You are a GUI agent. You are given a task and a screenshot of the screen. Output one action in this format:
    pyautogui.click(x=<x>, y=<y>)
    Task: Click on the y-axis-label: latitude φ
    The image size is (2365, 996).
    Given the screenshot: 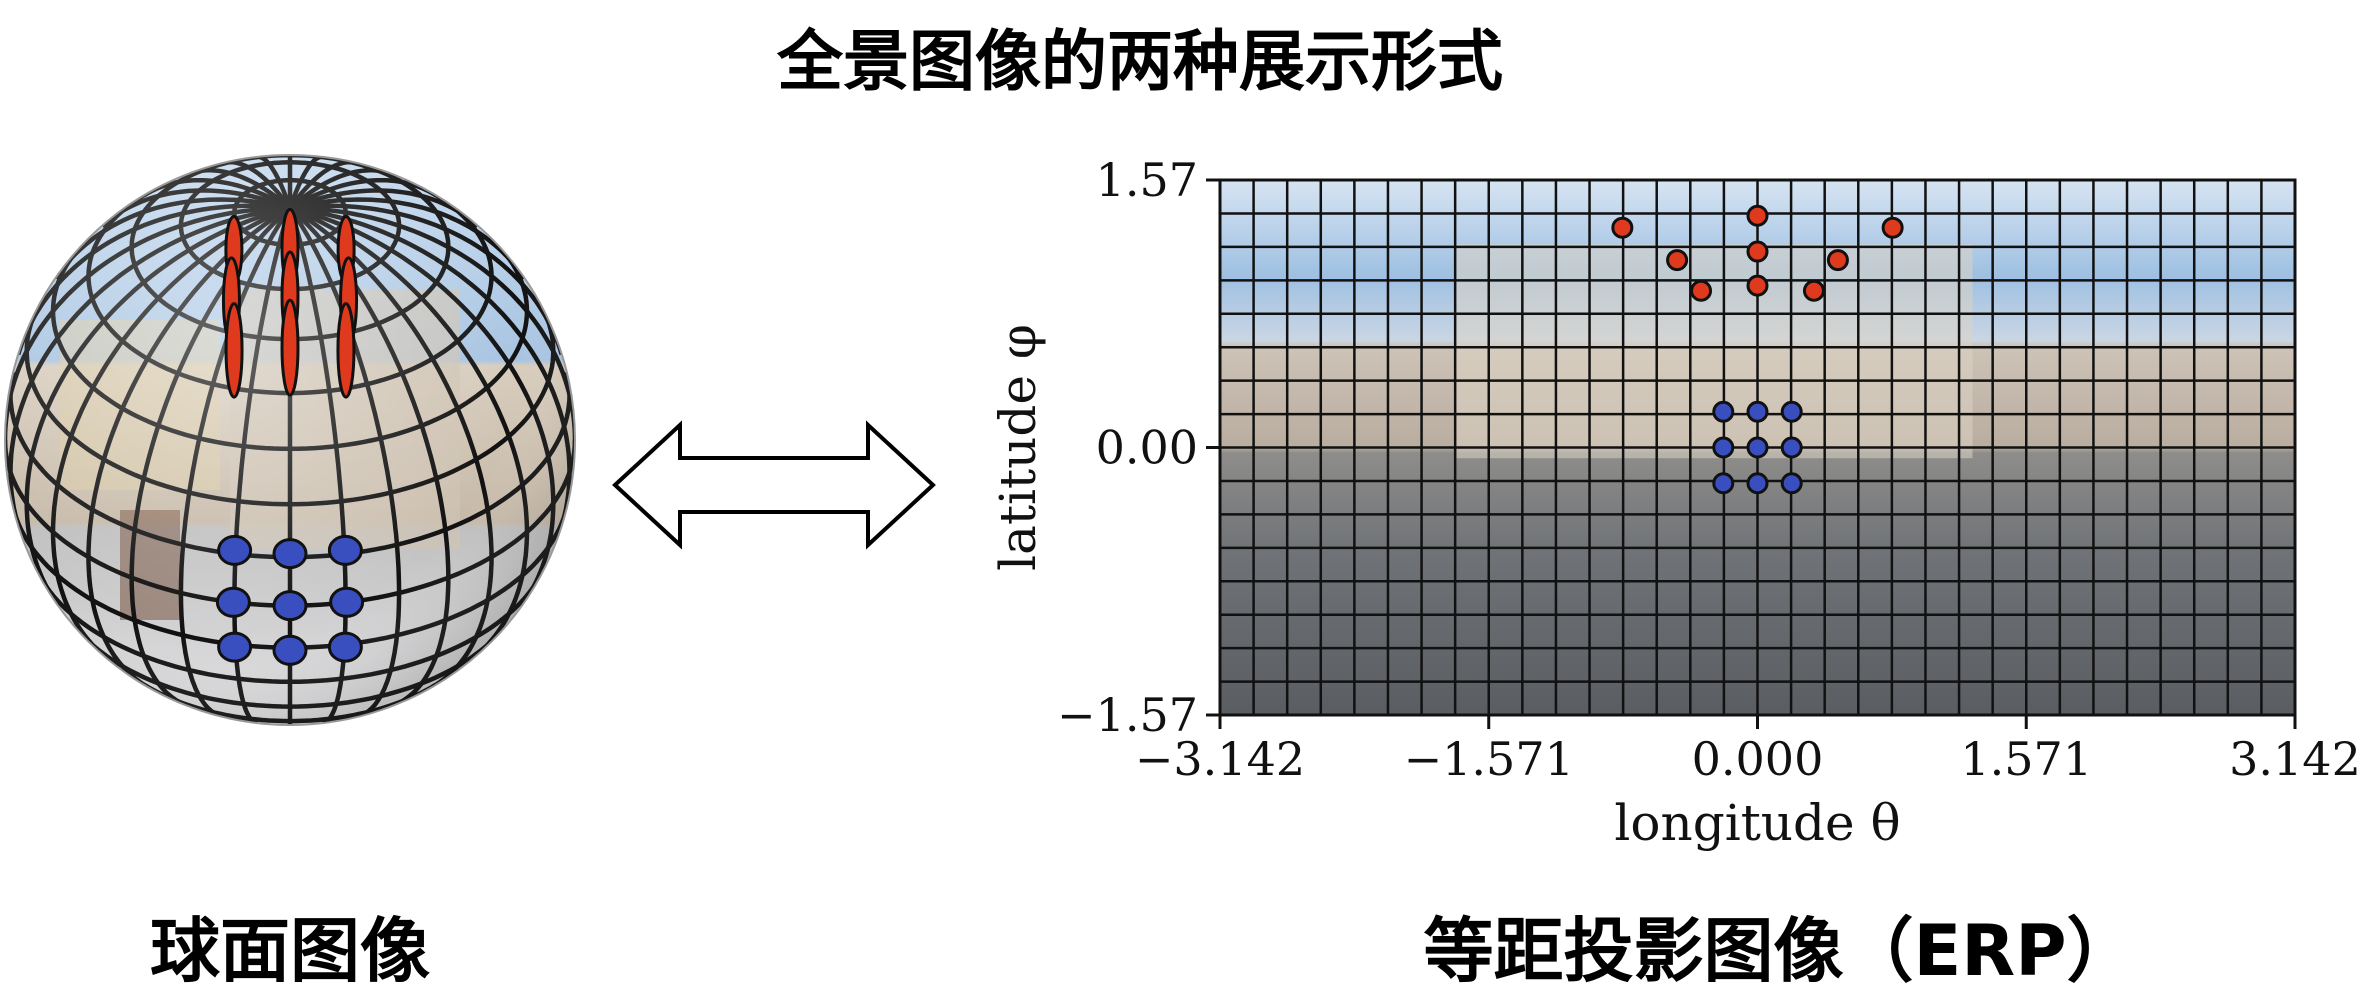 What is the action you would take?
    pyautogui.click(x=1018, y=447)
    